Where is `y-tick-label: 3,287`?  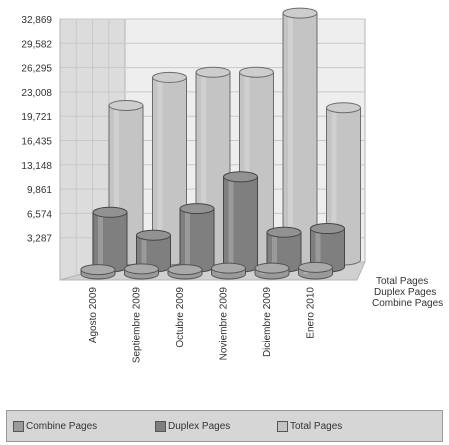 y-tick-label: 3,287 is located at coordinates (39, 239).